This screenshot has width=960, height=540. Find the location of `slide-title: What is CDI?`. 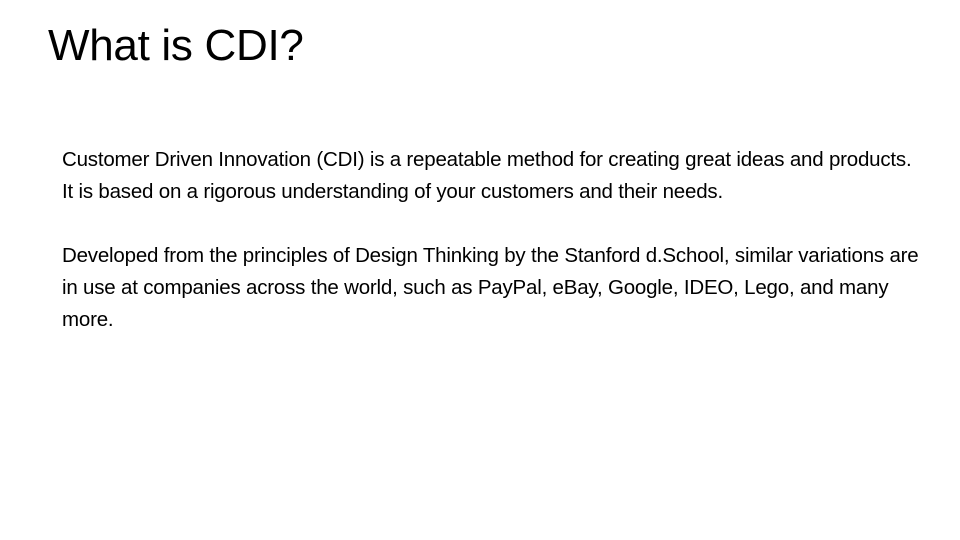

slide-title: What is CDI? is located at coordinates (176, 45).